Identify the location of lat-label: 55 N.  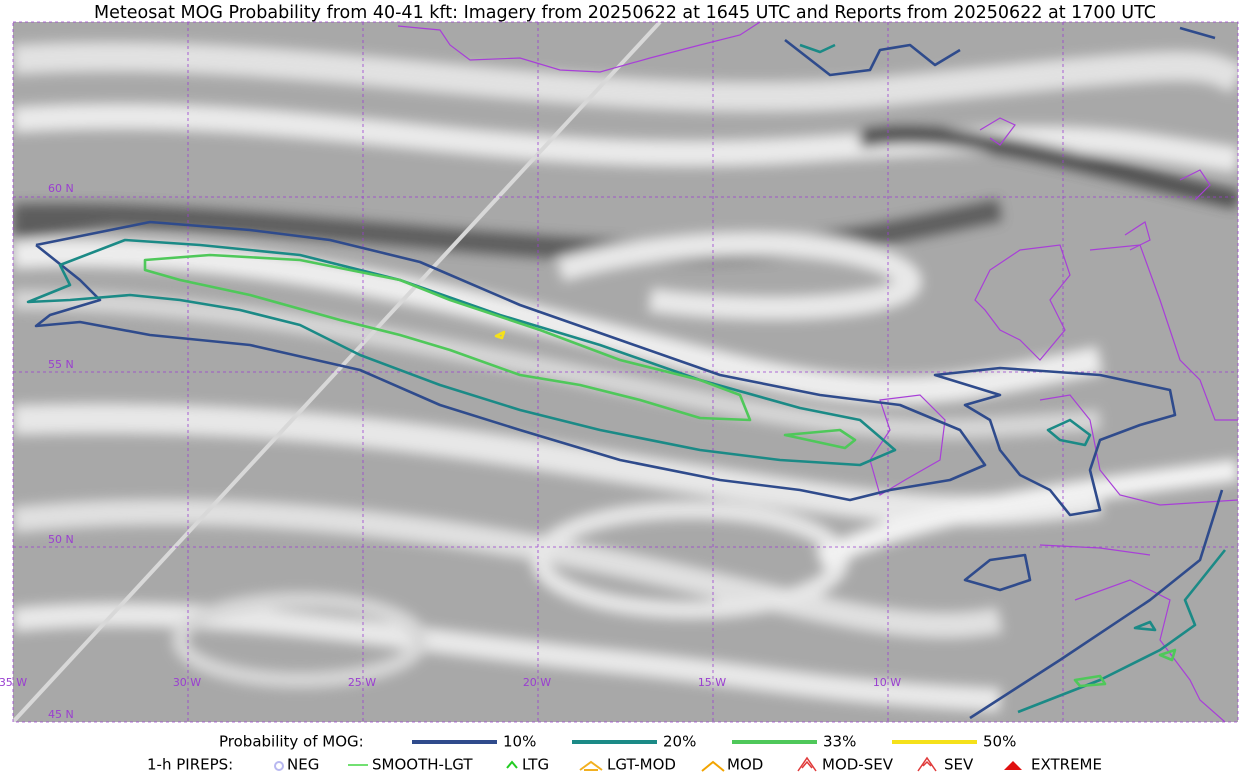
(61, 364).